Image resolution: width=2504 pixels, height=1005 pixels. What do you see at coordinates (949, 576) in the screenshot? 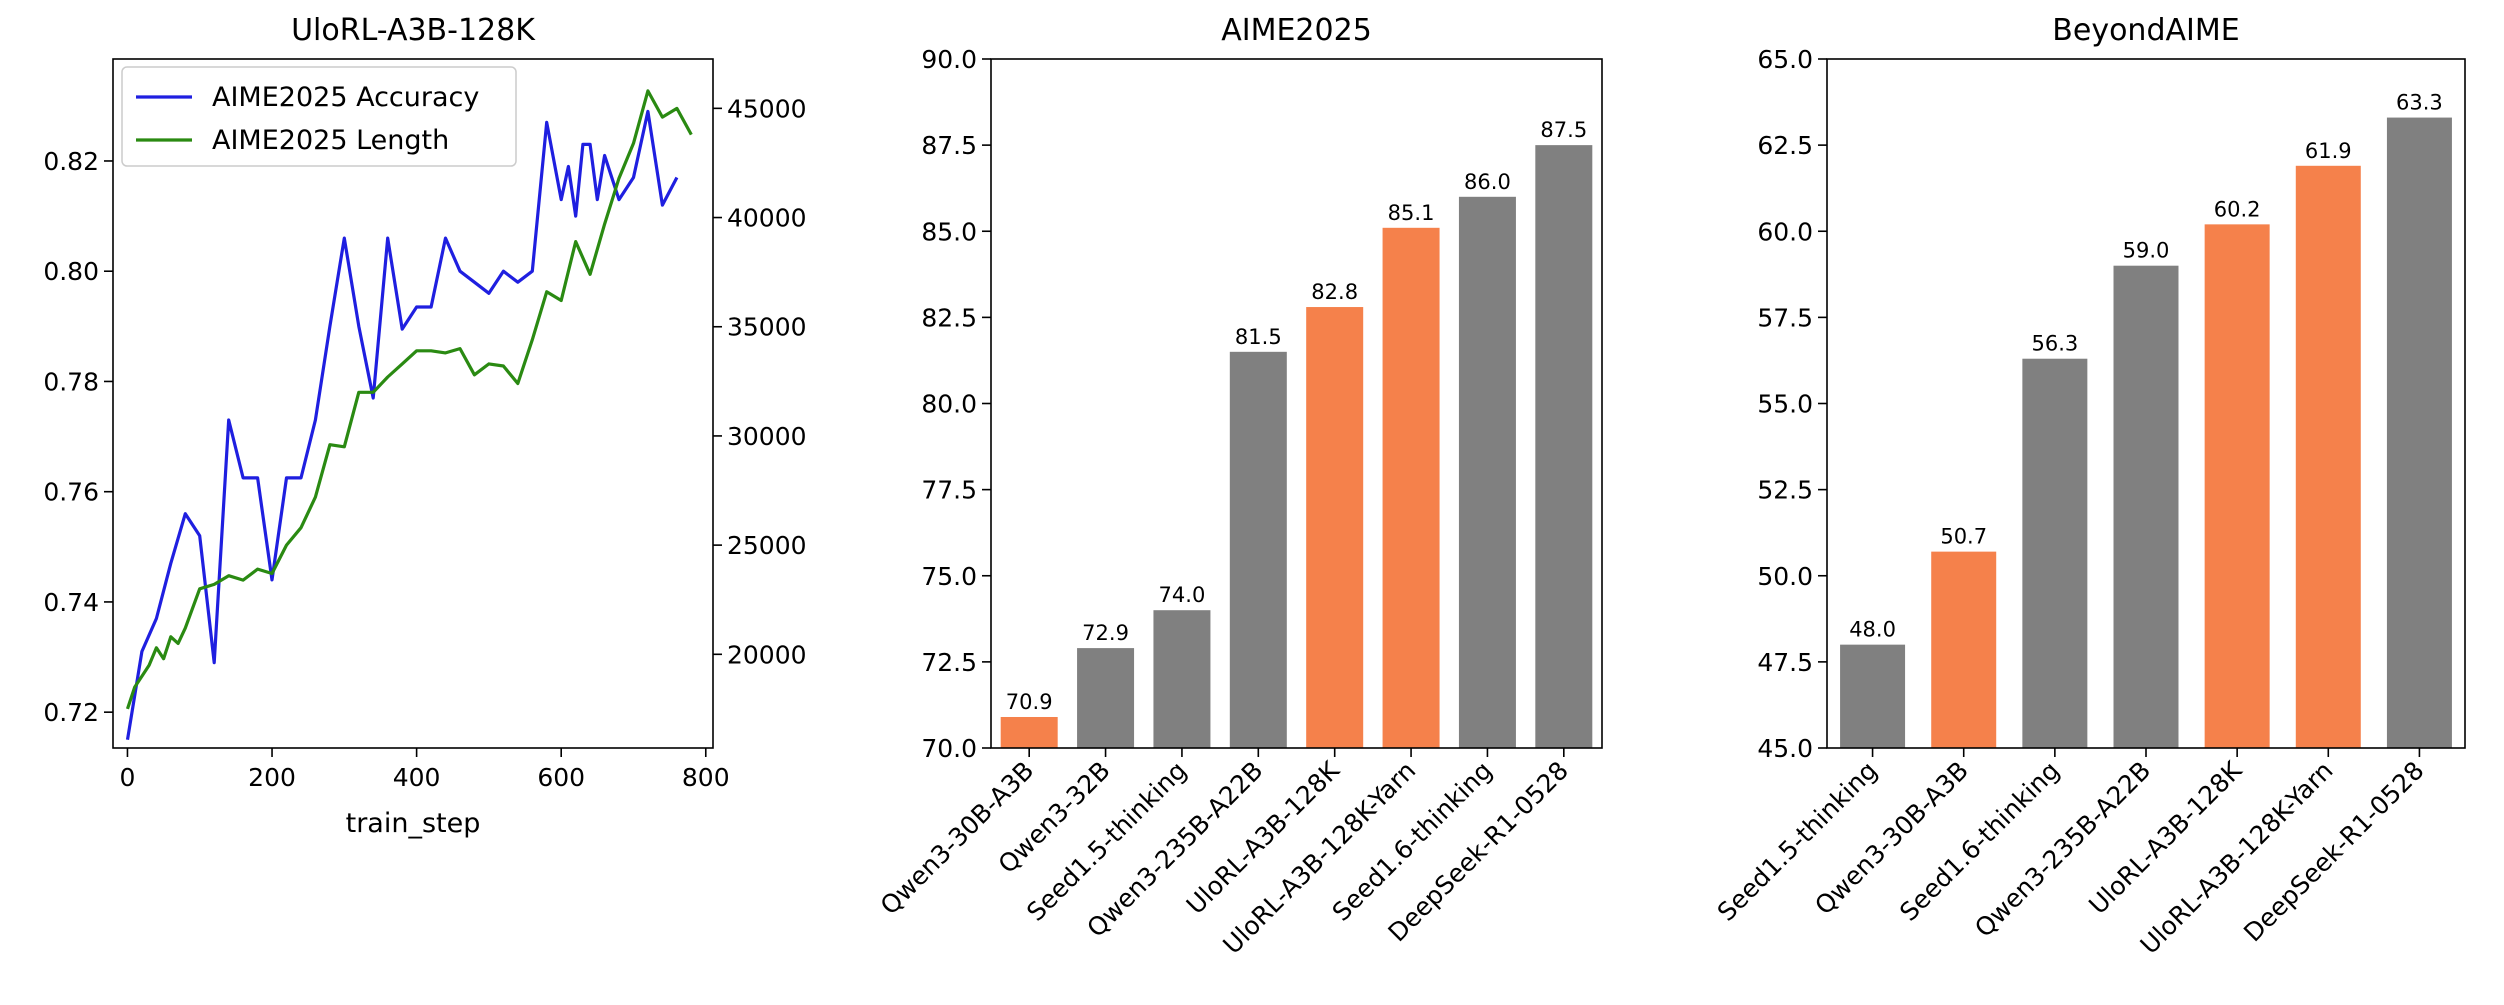
I see `y-tick-label: 75.0` at bounding box center [949, 576].